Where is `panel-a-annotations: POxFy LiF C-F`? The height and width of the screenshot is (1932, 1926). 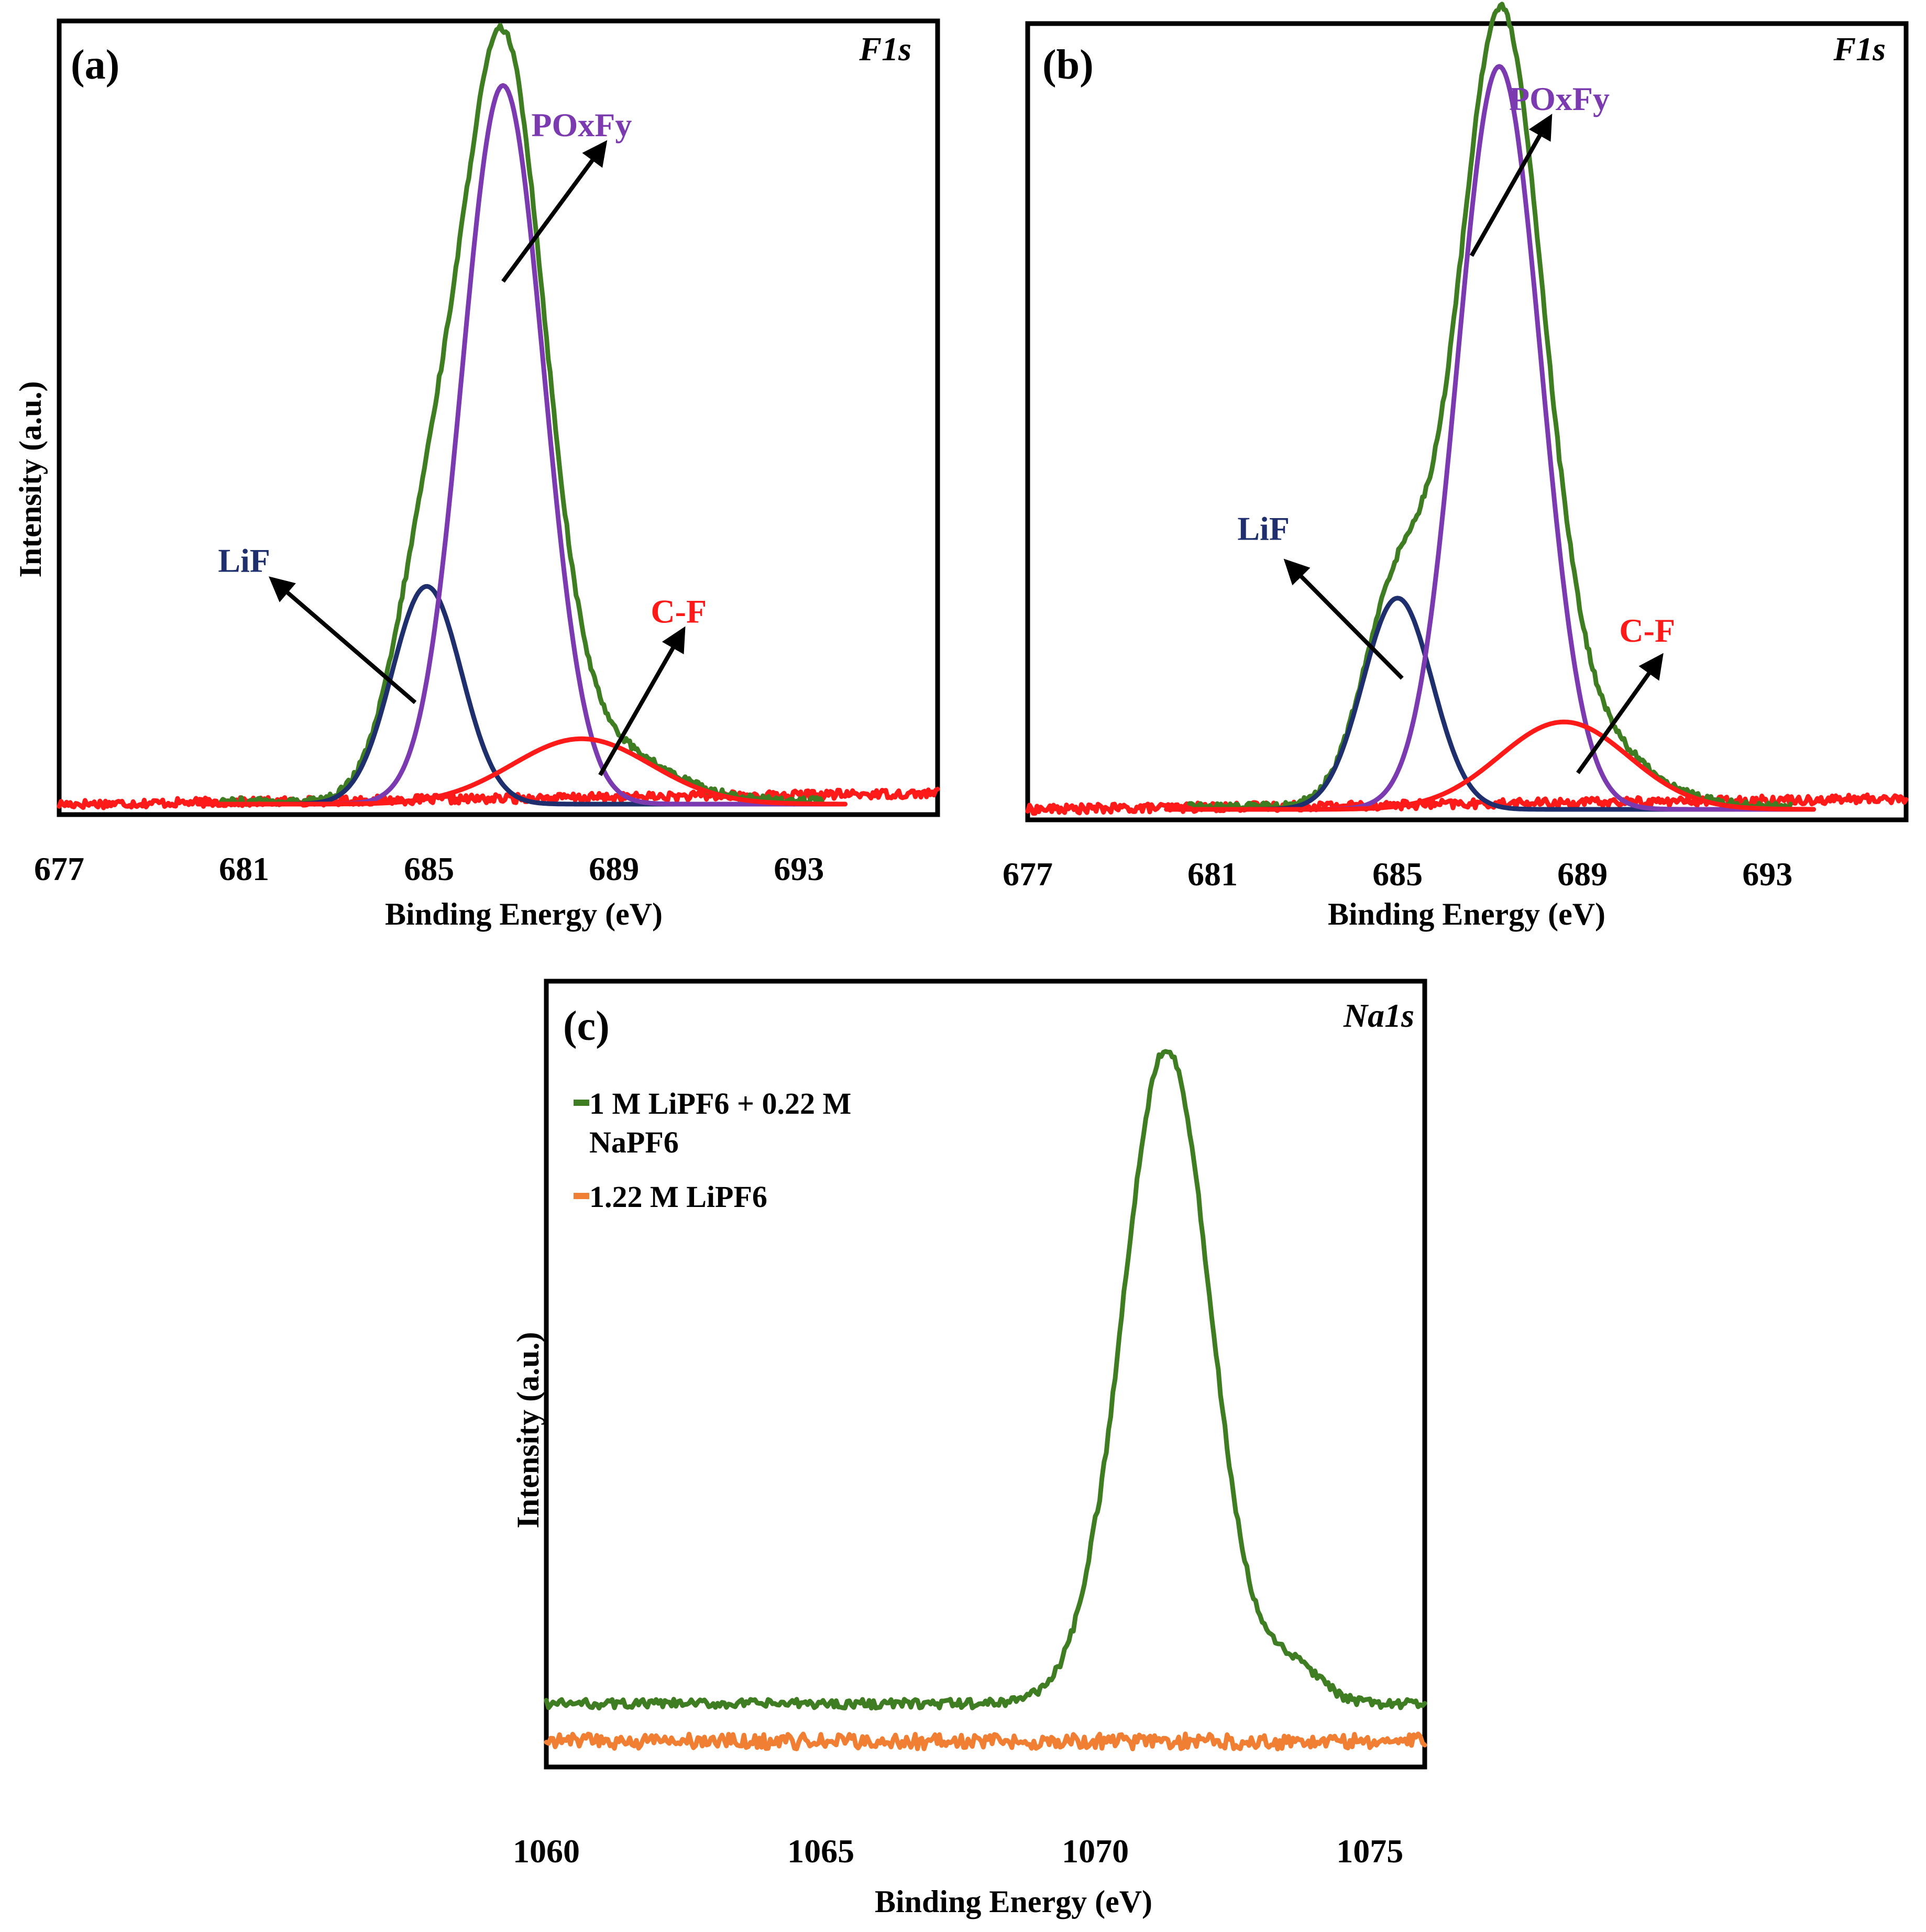 panel-a-annotations: POxFy LiF C-F is located at coordinates (462, 441).